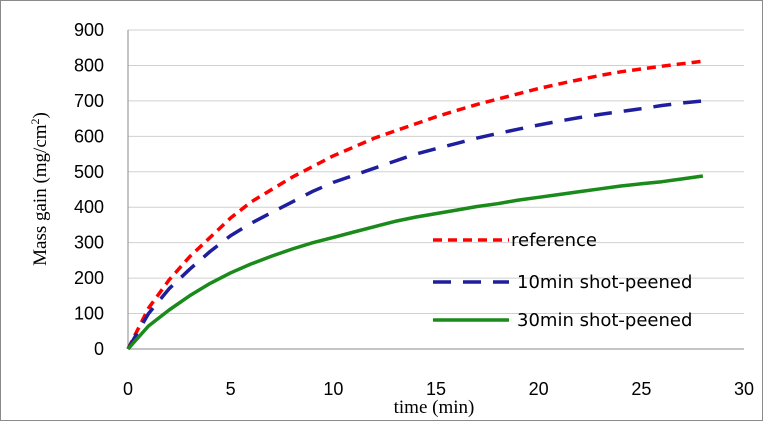  I want to click on y-axis-title: Mass gain (mg/cm2), so click(39, 189).